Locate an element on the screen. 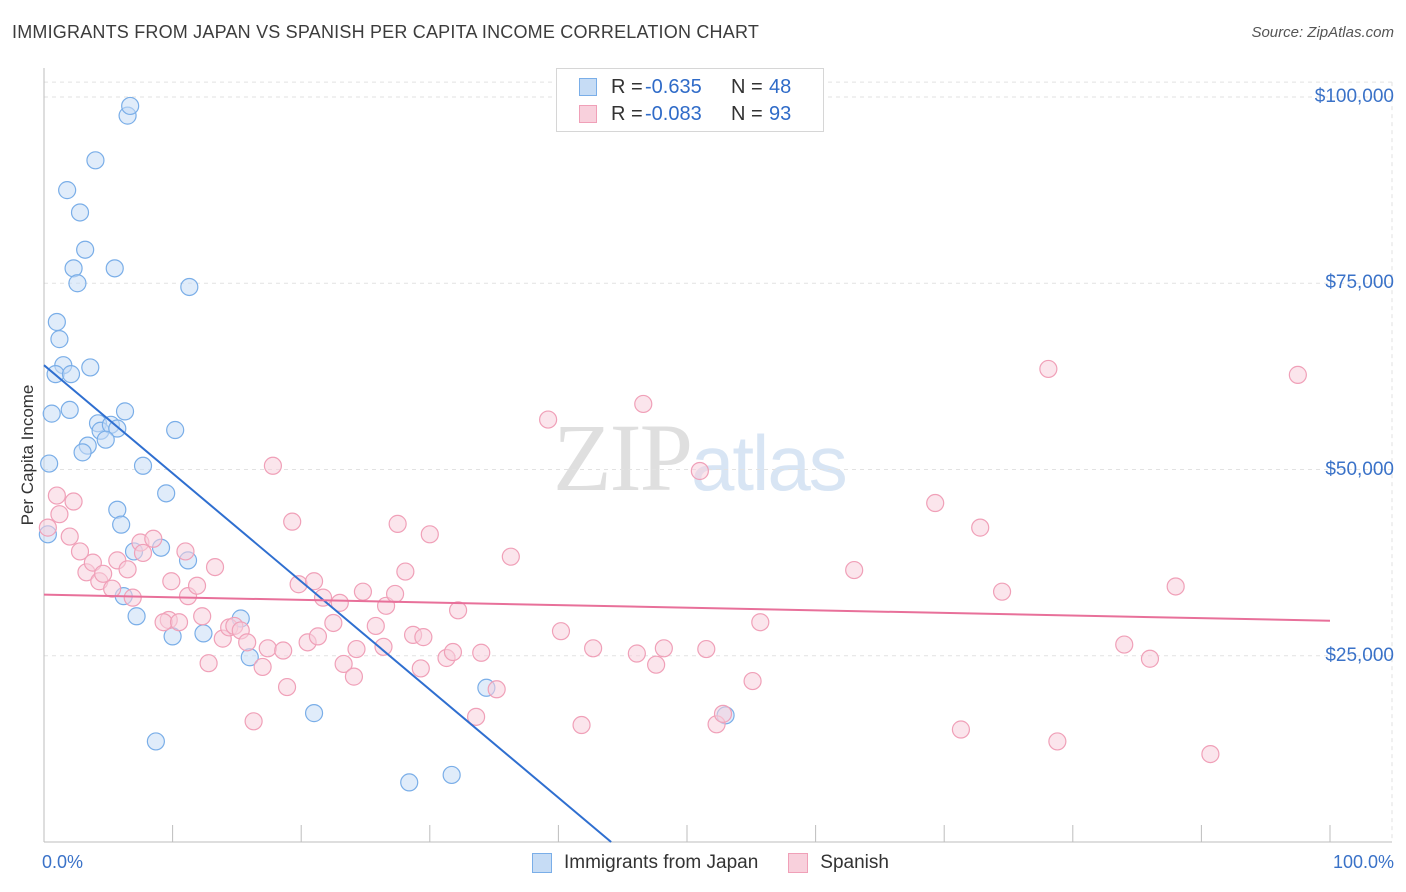 The image size is (1406, 892). source-label: Source: ZipAtlas.com is located at coordinates (1322, 32).